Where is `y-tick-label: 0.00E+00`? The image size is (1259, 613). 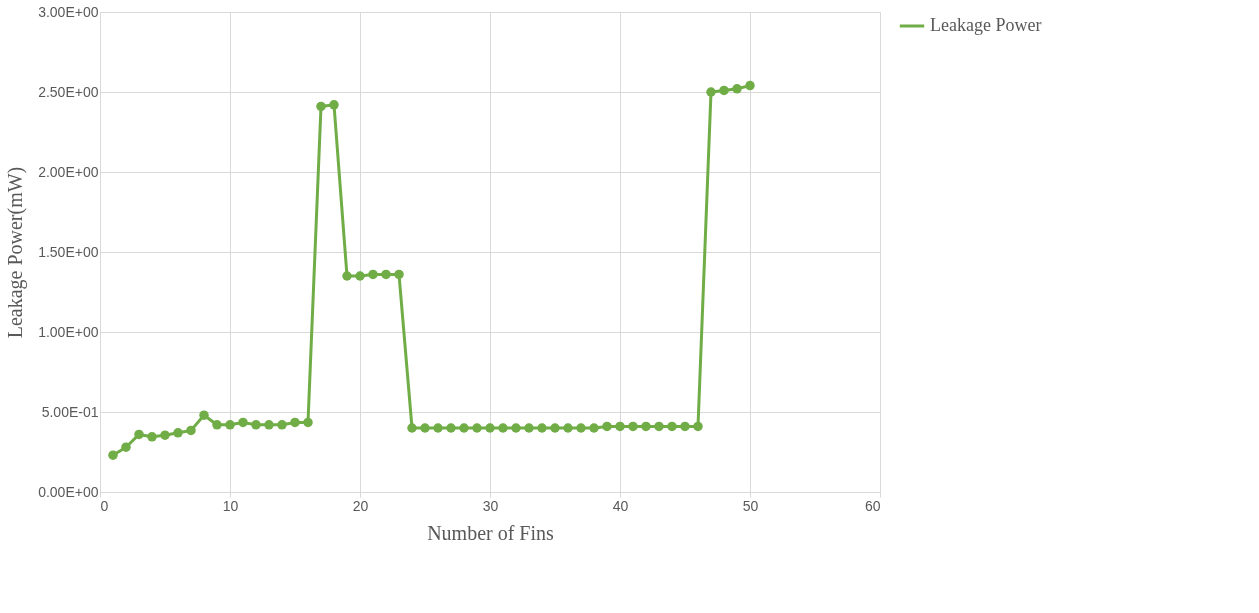
y-tick-label: 0.00E+00 is located at coordinates (68, 491).